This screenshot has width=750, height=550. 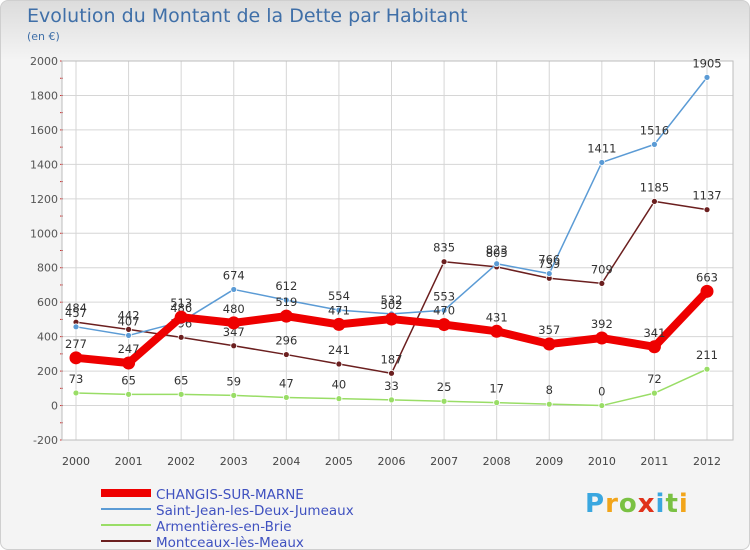 What do you see at coordinates (45, 440) in the screenshot?
I see `y-tick-label: -200` at bounding box center [45, 440].